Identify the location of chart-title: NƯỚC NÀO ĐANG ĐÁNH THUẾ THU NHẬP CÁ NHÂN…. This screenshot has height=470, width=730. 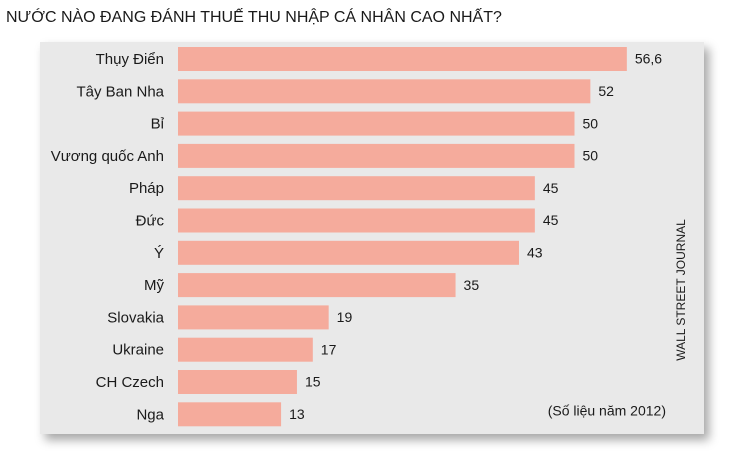
(254, 16).